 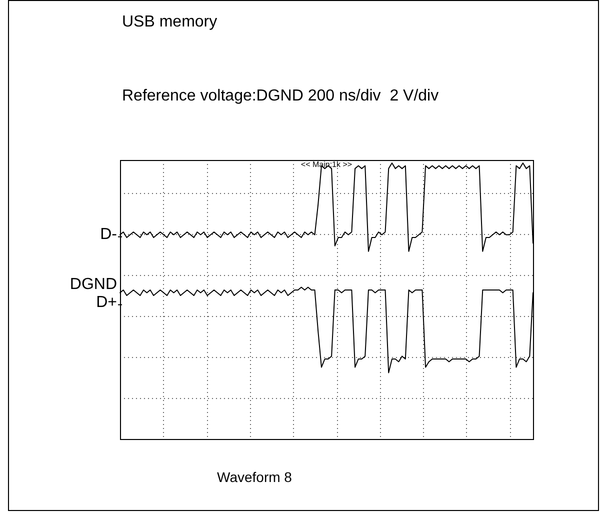 What do you see at coordinates (254, 476) in the screenshot?
I see `text: Waveform 8` at bounding box center [254, 476].